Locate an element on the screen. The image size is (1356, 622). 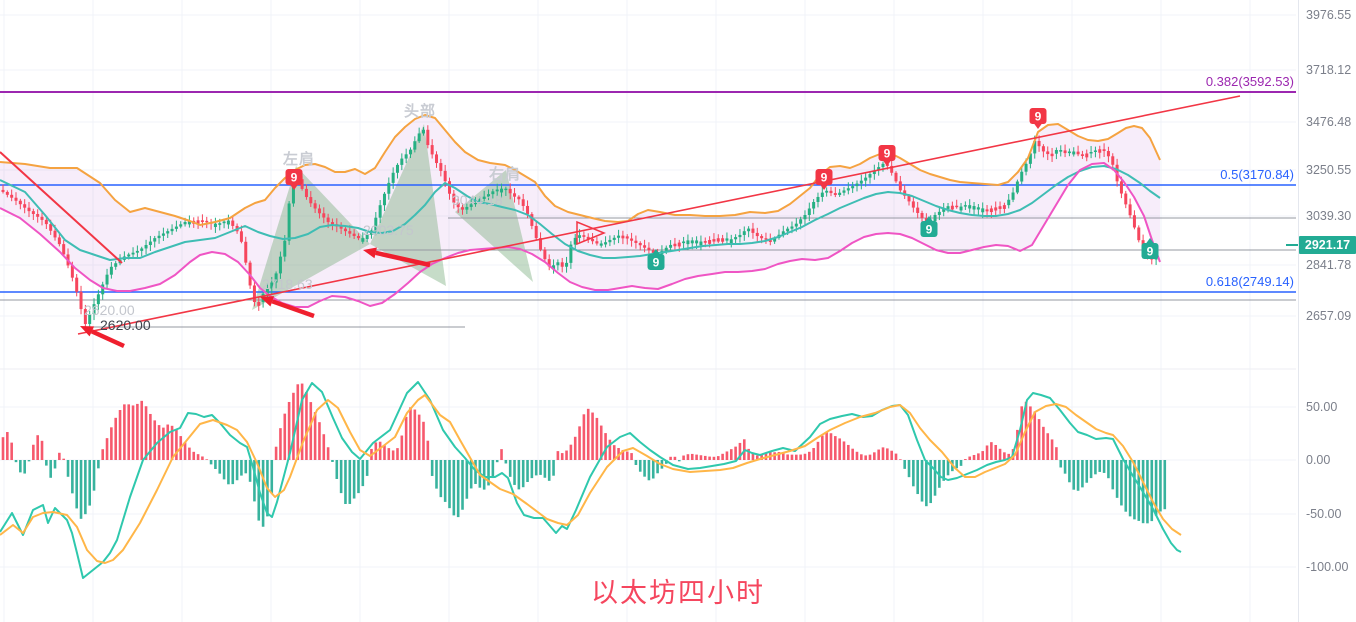
annotation-label: 2718.63 is located at coordinates (287, 284).